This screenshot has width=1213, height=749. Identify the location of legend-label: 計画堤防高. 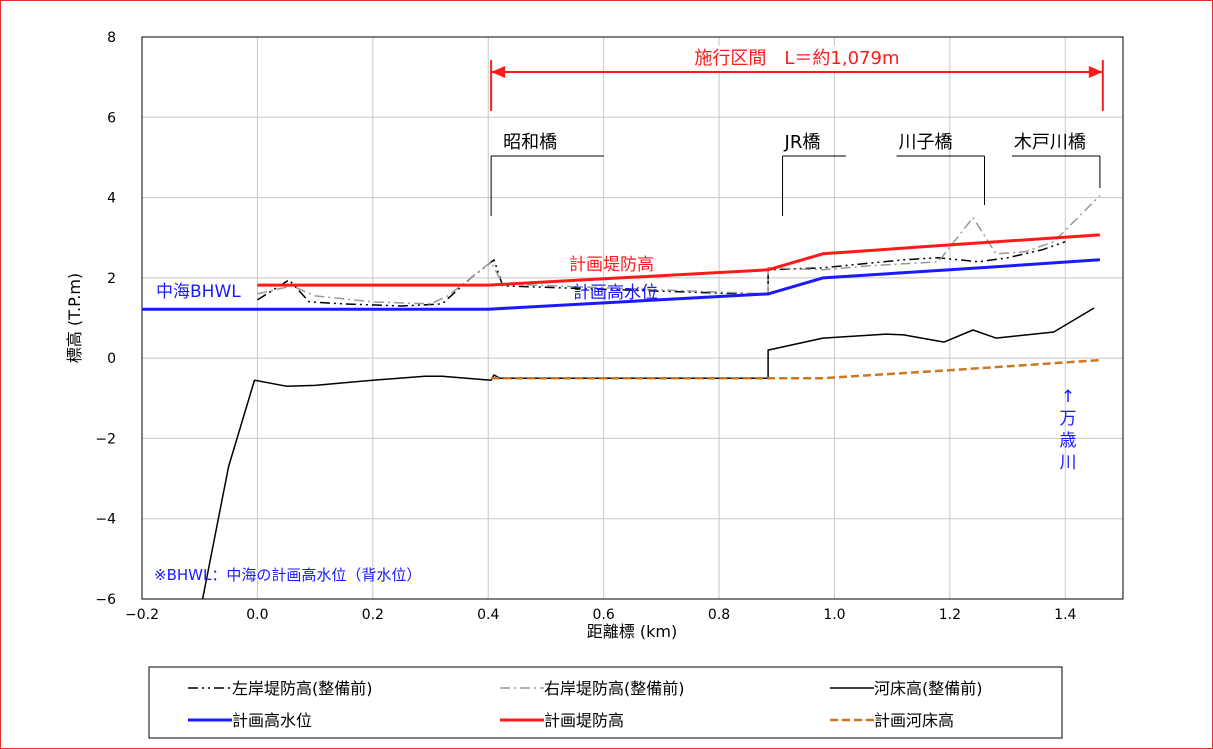
(584, 720).